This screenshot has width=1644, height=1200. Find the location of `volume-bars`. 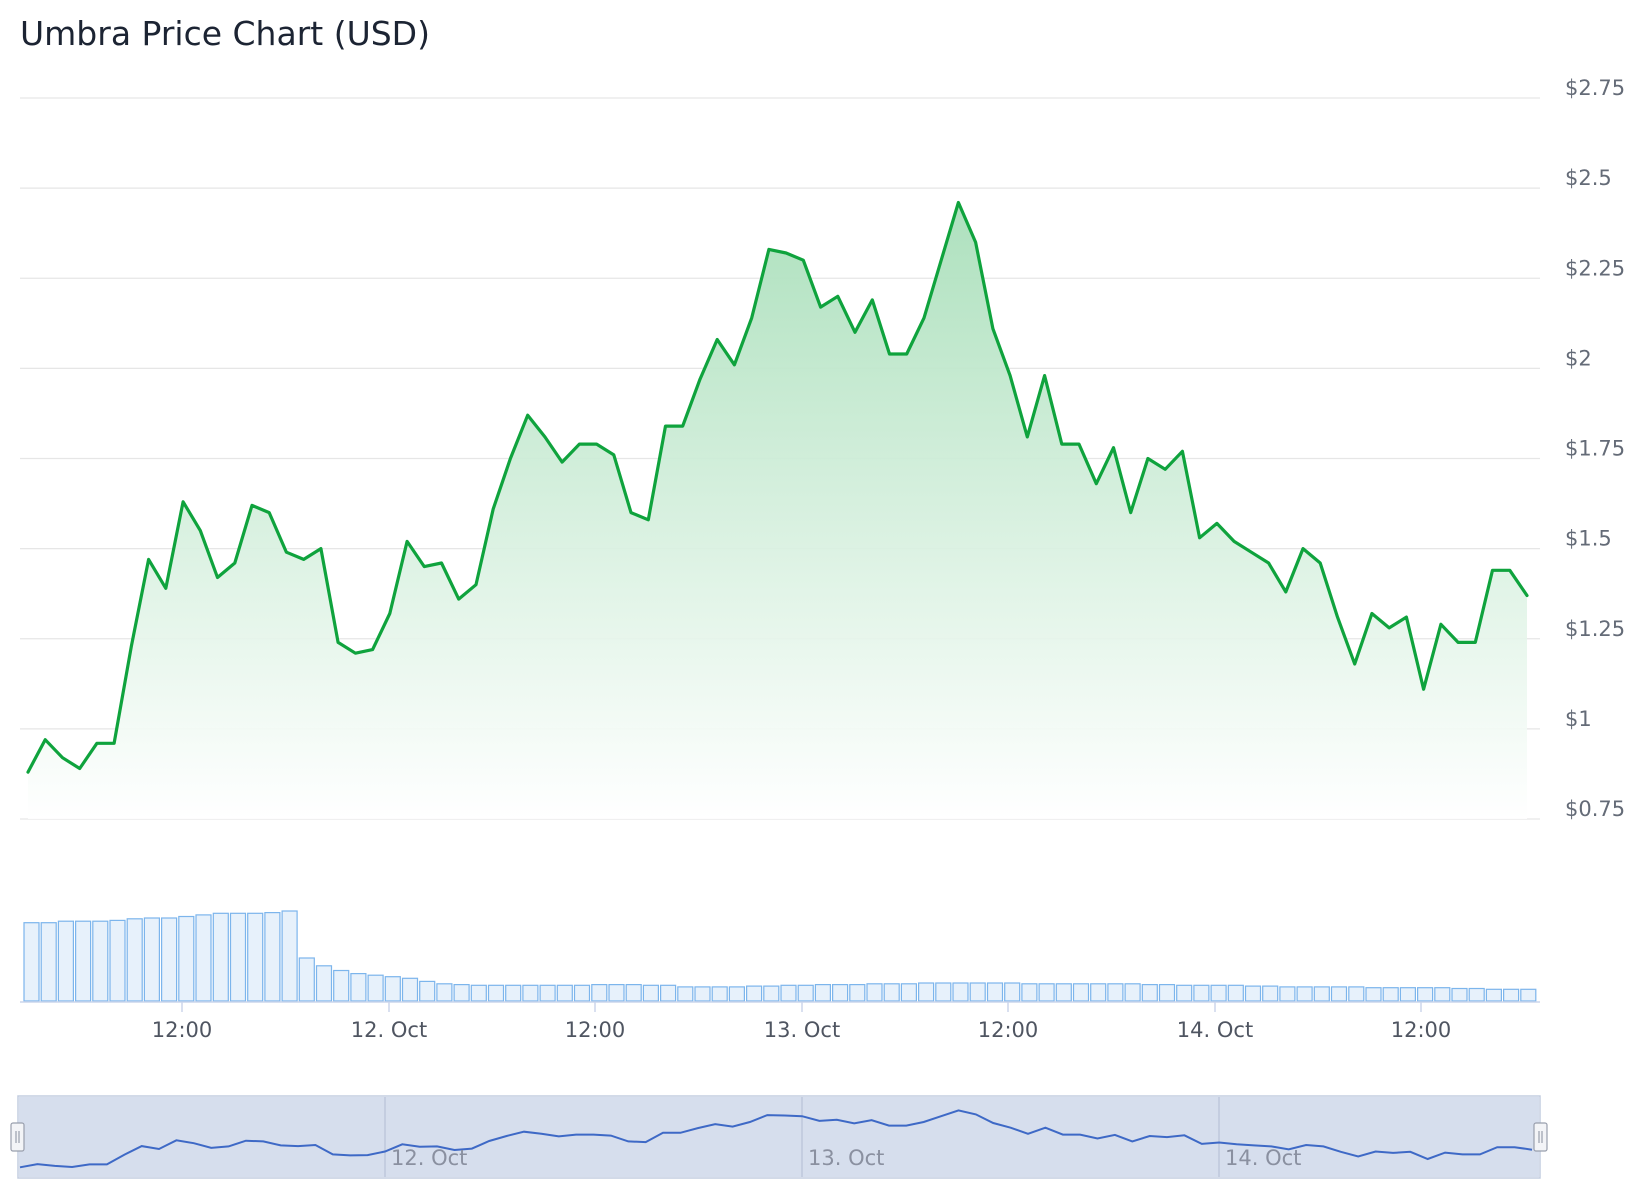

volume-bars is located at coordinates (780, 956).